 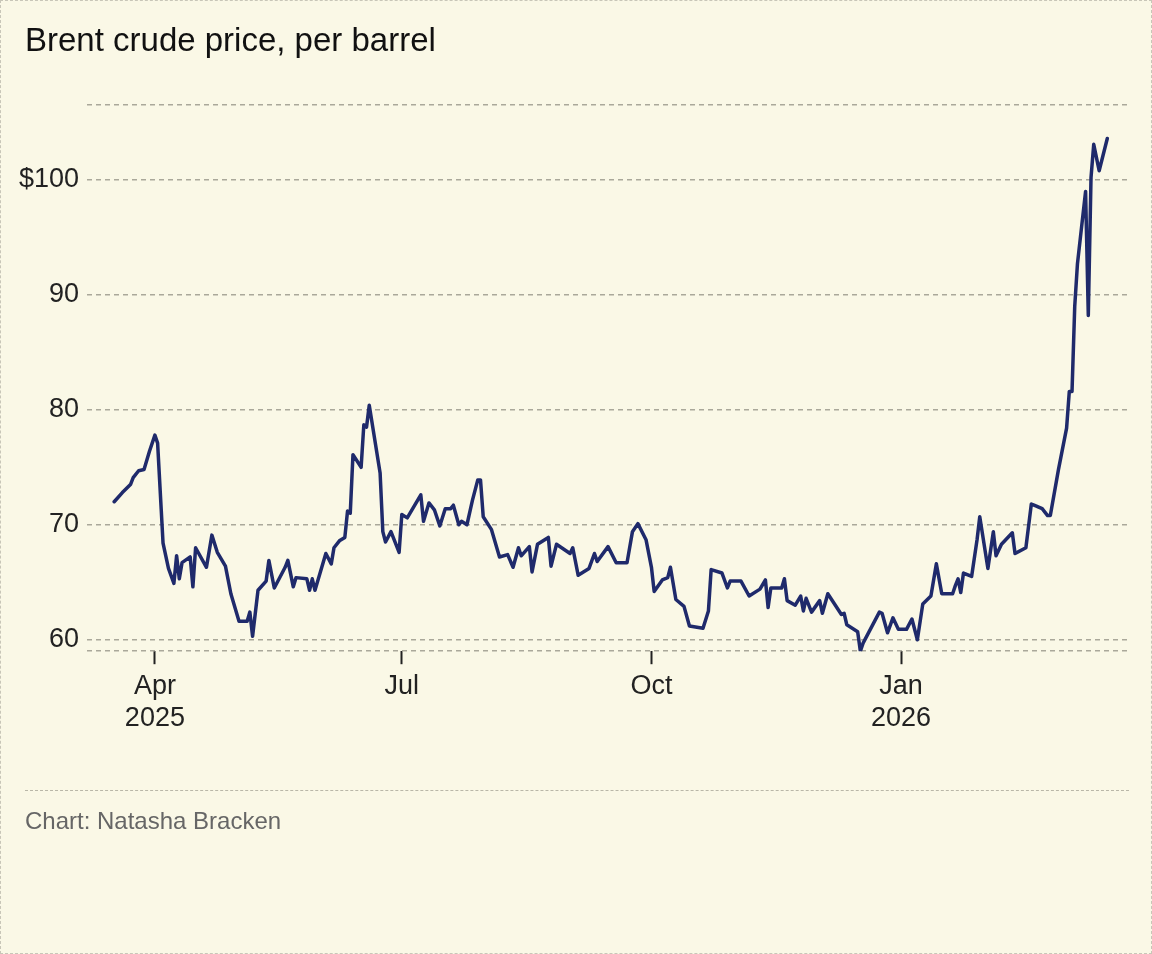 I want to click on chart-title: Brent crude price, per barrel, so click(x=230, y=40).